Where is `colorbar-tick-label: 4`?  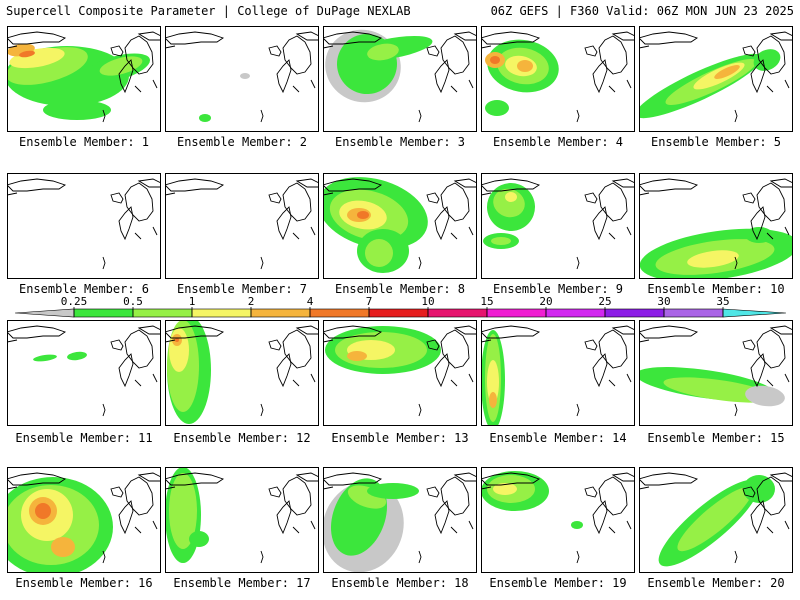 colorbar-tick-label: 4 is located at coordinates (310, 301).